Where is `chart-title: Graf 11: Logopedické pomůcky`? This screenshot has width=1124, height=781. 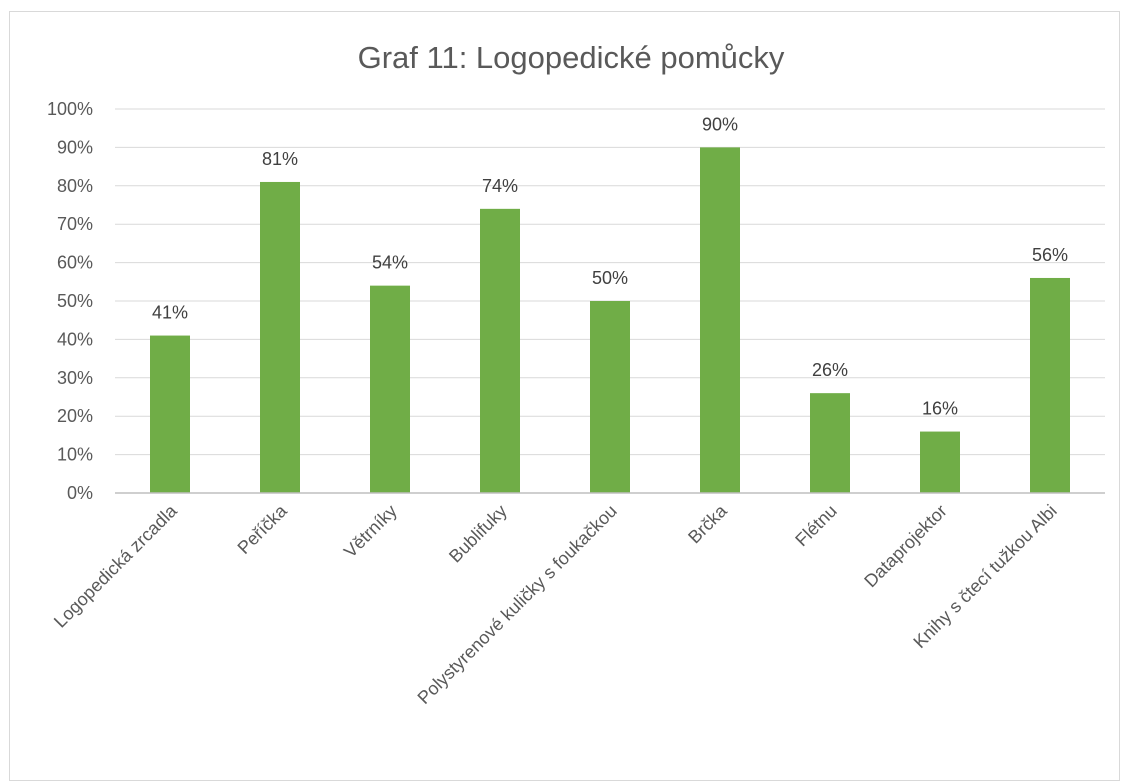
chart-title: Graf 11: Logopedické pomůcky is located at coordinates (571, 57).